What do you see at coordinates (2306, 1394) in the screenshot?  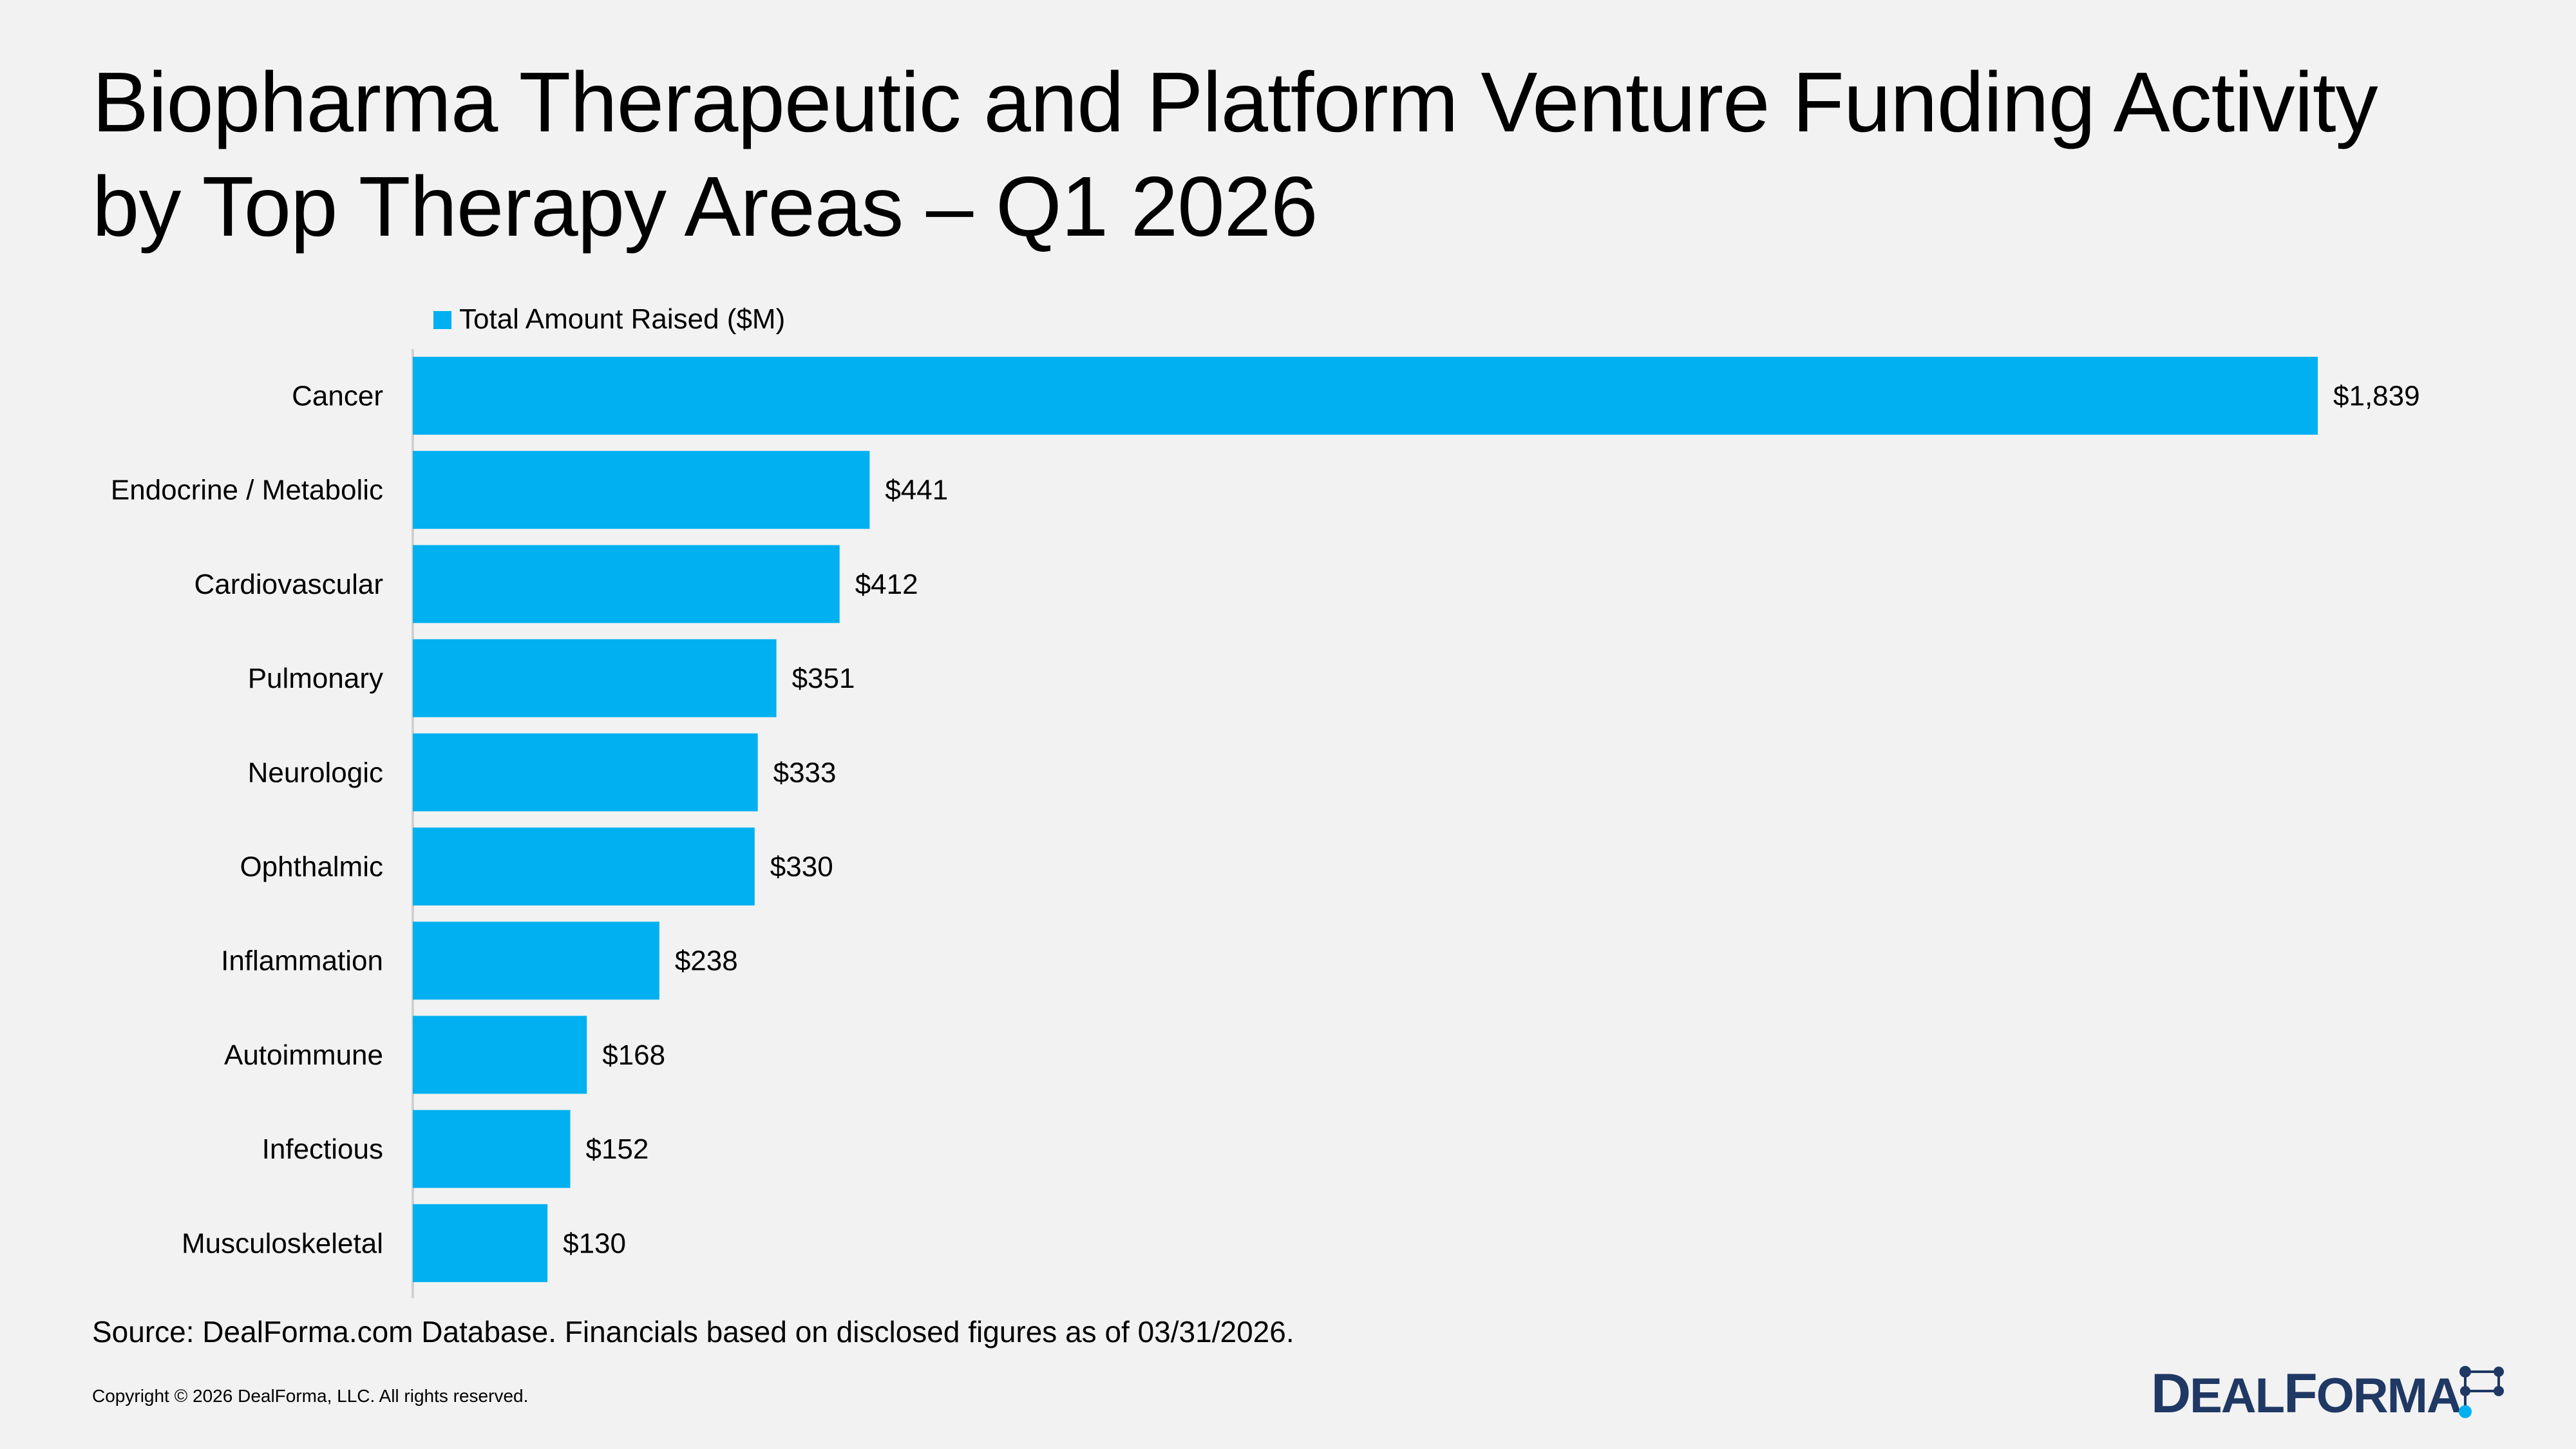 I see `logo-wordmark: DEALFORMA` at bounding box center [2306, 1394].